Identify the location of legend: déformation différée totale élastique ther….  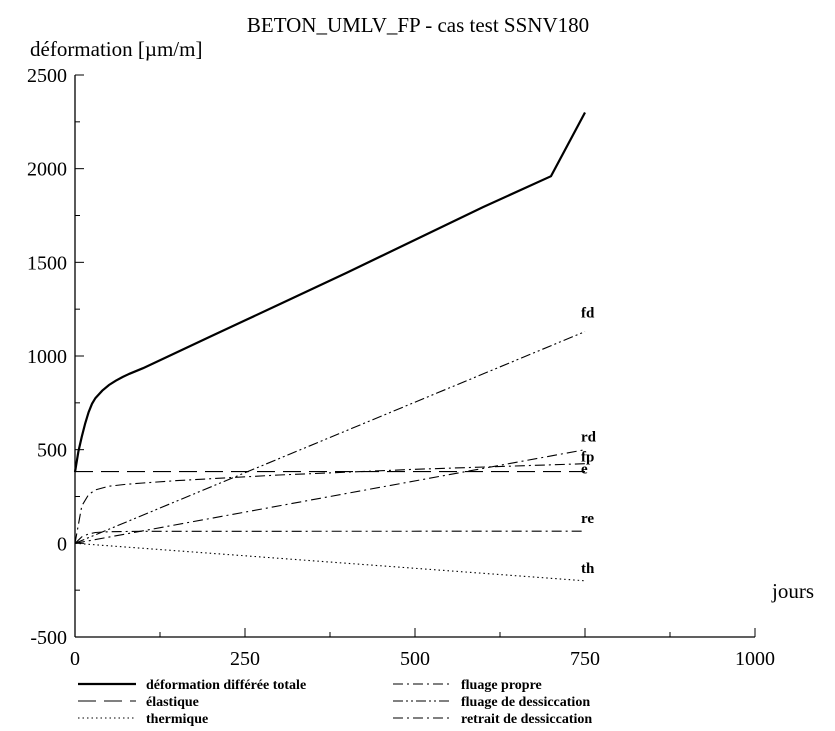
(335, 702).